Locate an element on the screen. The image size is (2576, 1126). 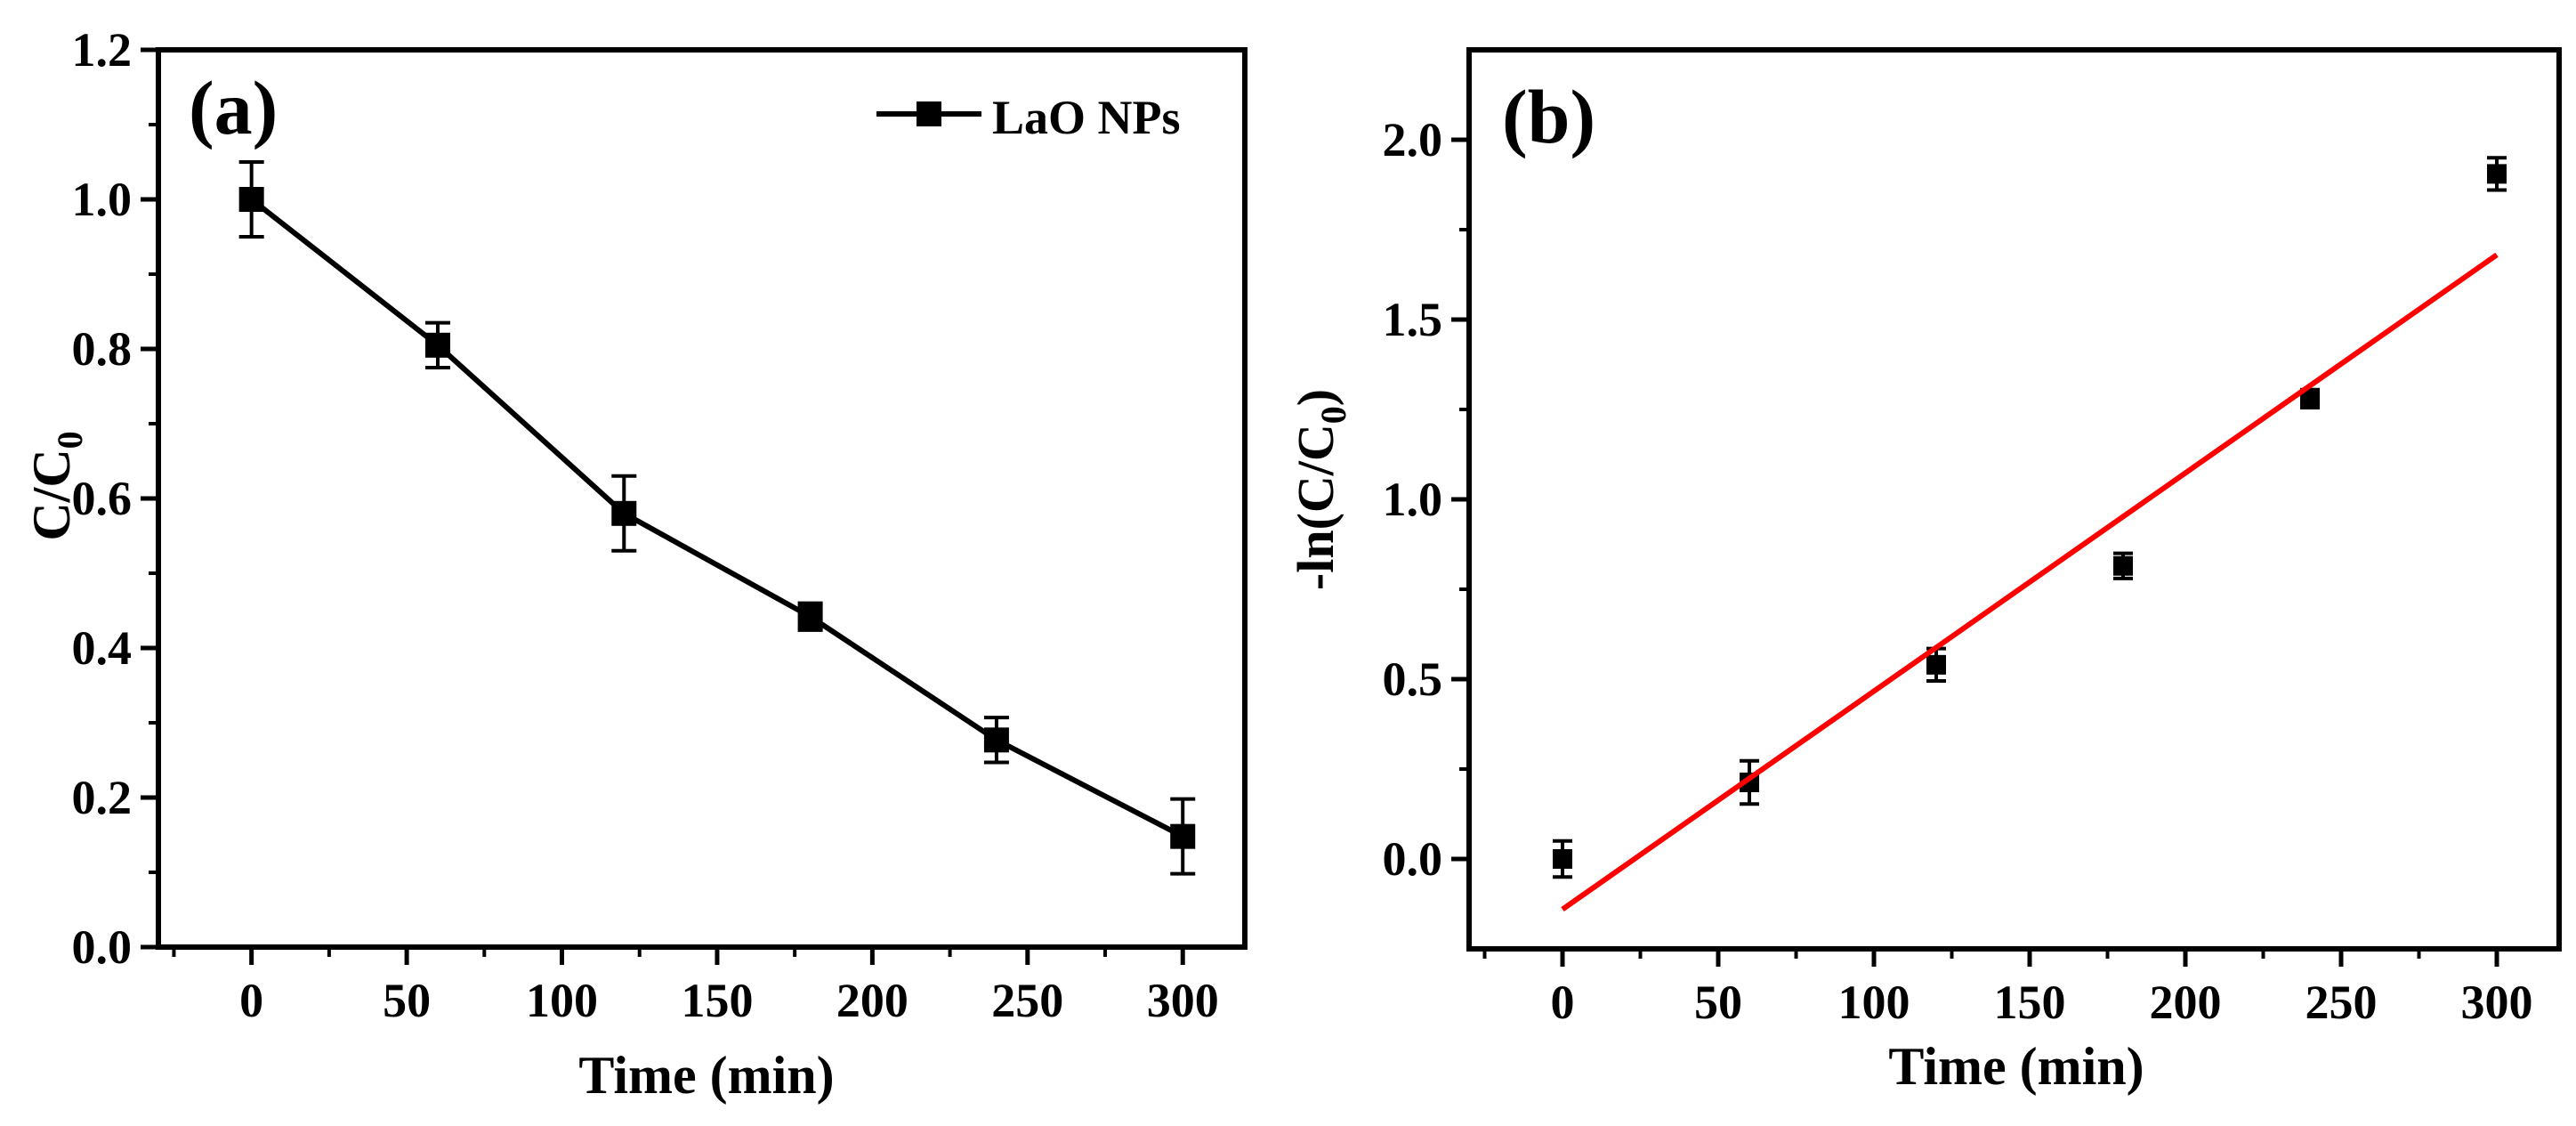
panel-a-y-tick-label: 1.0 is located at coordinates (102, 199).